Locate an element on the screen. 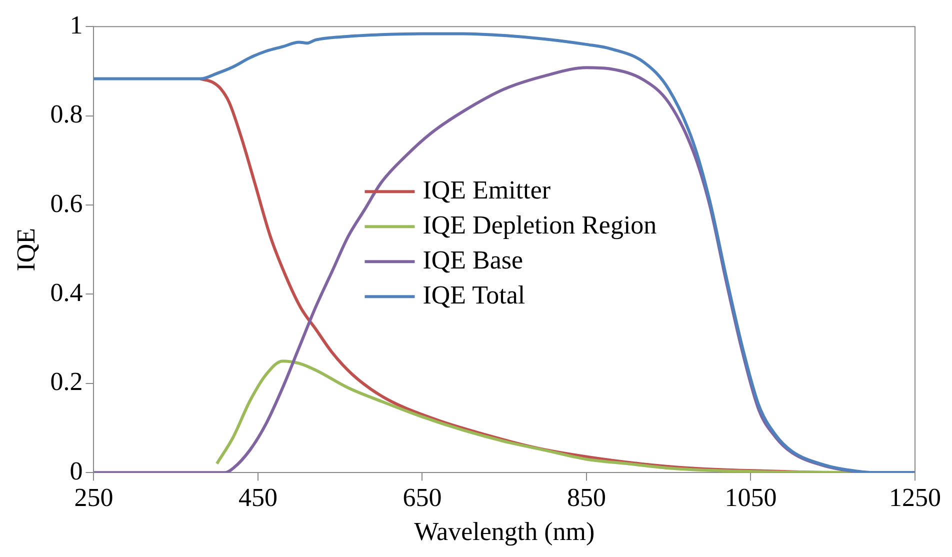 The width and height of the screenshot is (952, 557). legend-label: IQE Total is located at coordinates (474, 295).